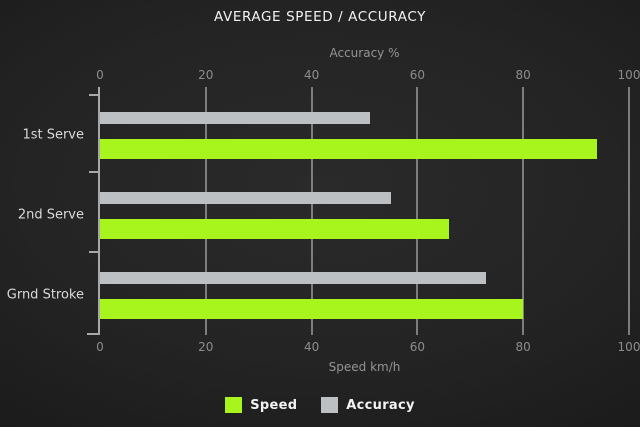 Image resolution: width=640 pixels, height=427 pixels. I want to click on y-axis-spine, so click(99, 211).